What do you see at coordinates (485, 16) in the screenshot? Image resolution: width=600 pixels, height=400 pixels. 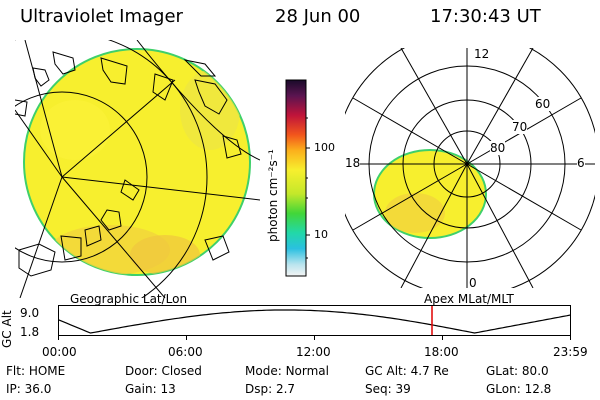 I see `time-label: 17:30:43 UT` at bounding box center [485, 16].